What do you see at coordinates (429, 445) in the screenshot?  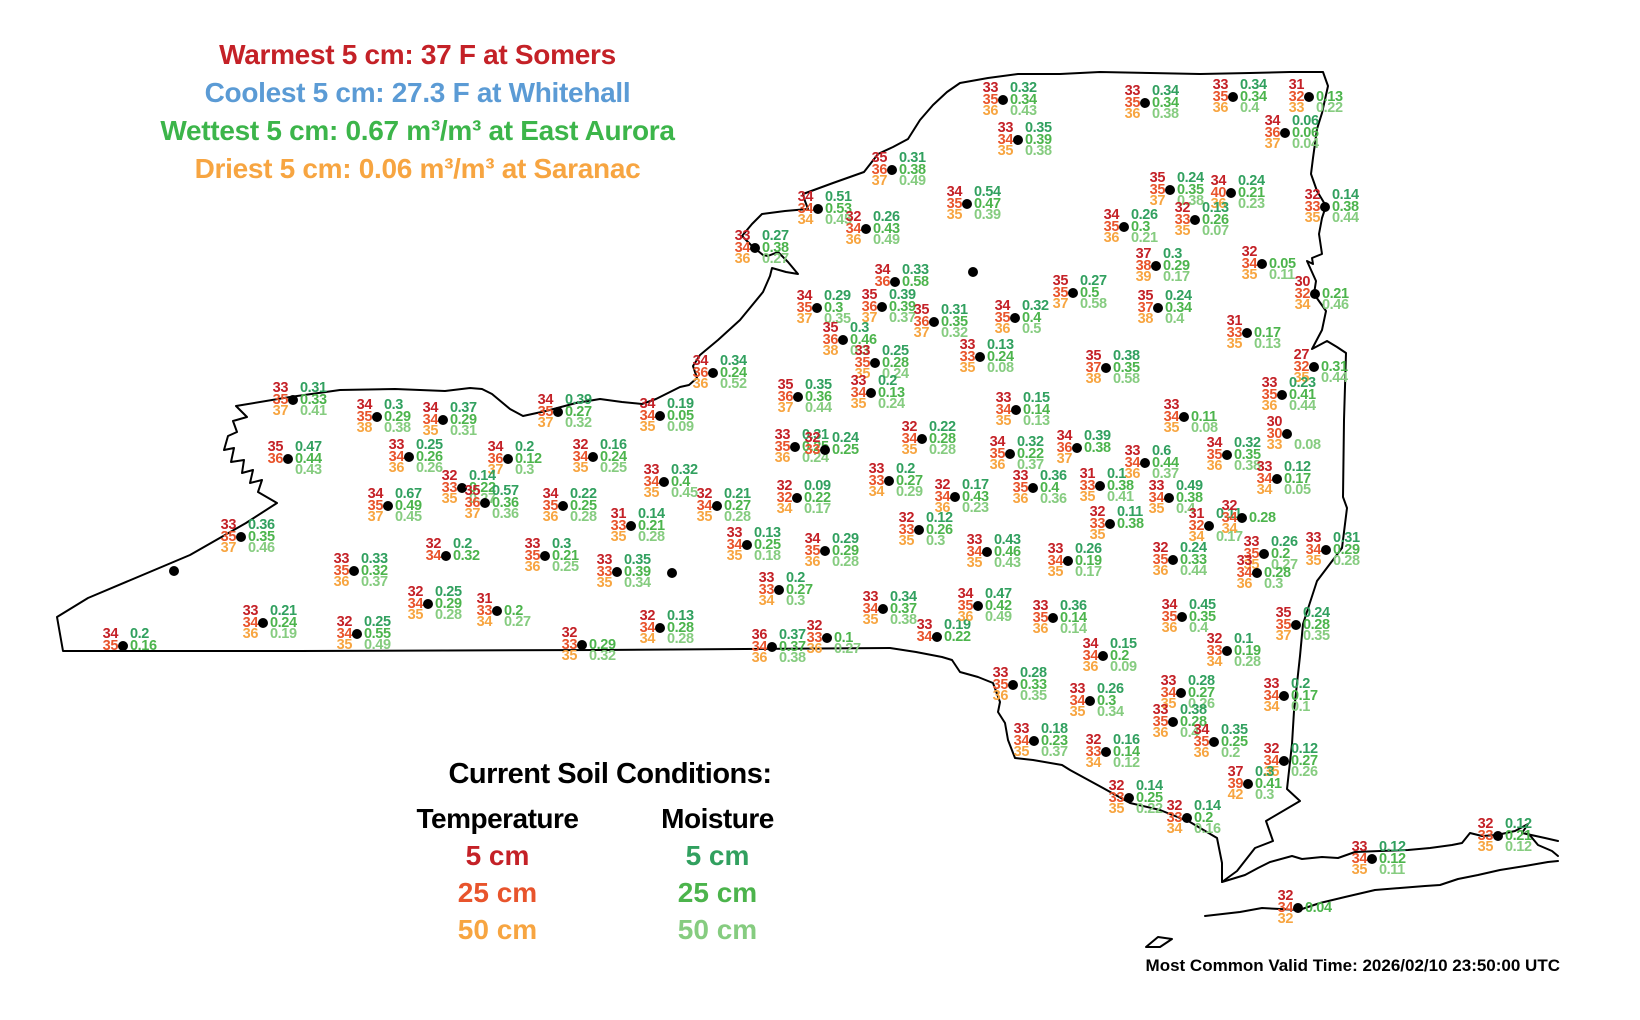 I see `moisture-value-5cm: 0.25` at bounding box center [429, 445].